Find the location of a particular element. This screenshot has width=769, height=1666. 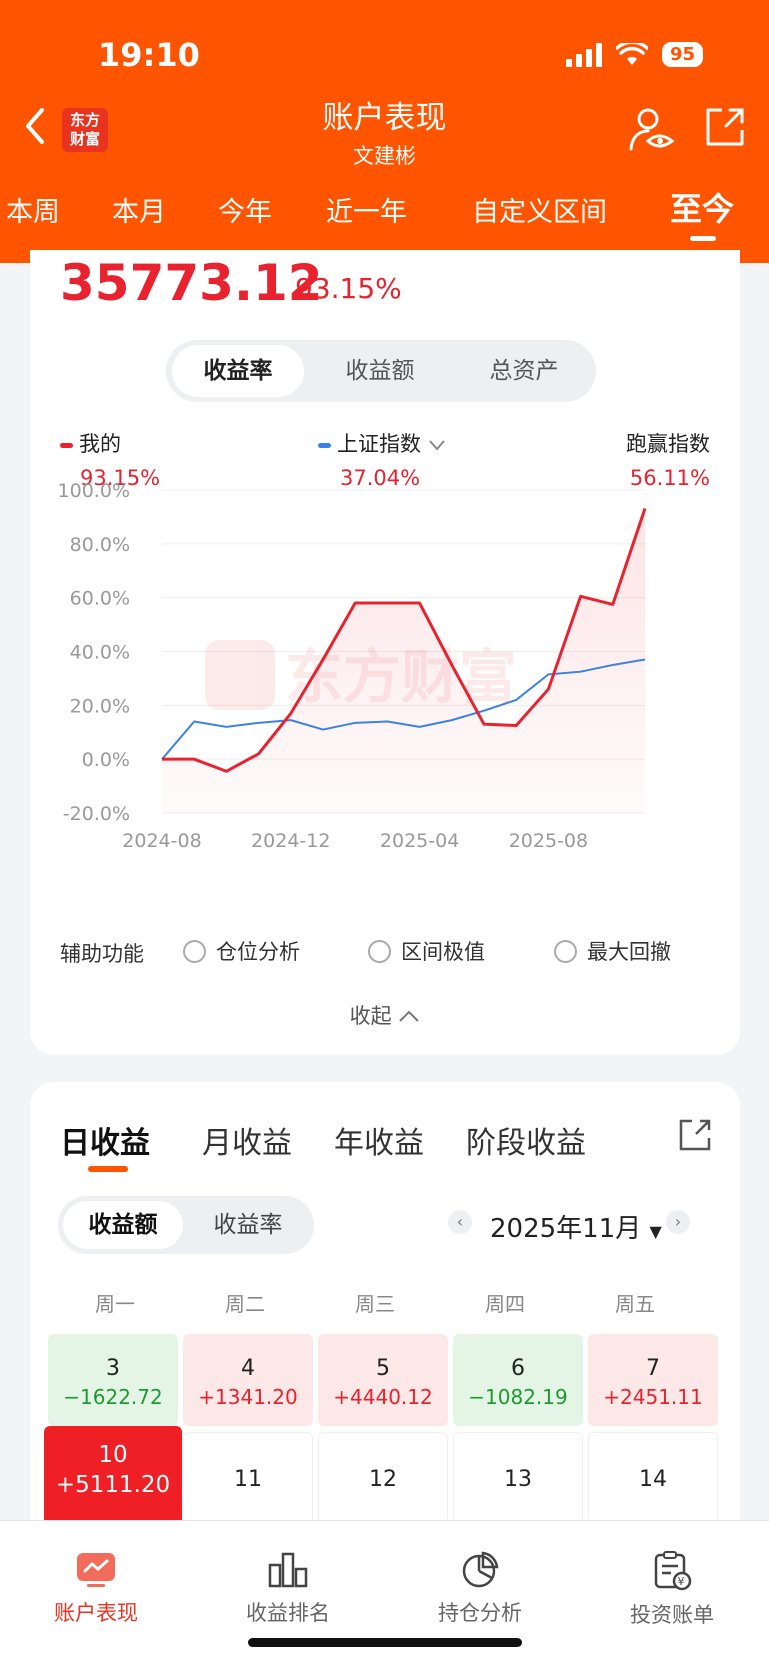

bar-chart-icon is located at coordinates (288, 1570).